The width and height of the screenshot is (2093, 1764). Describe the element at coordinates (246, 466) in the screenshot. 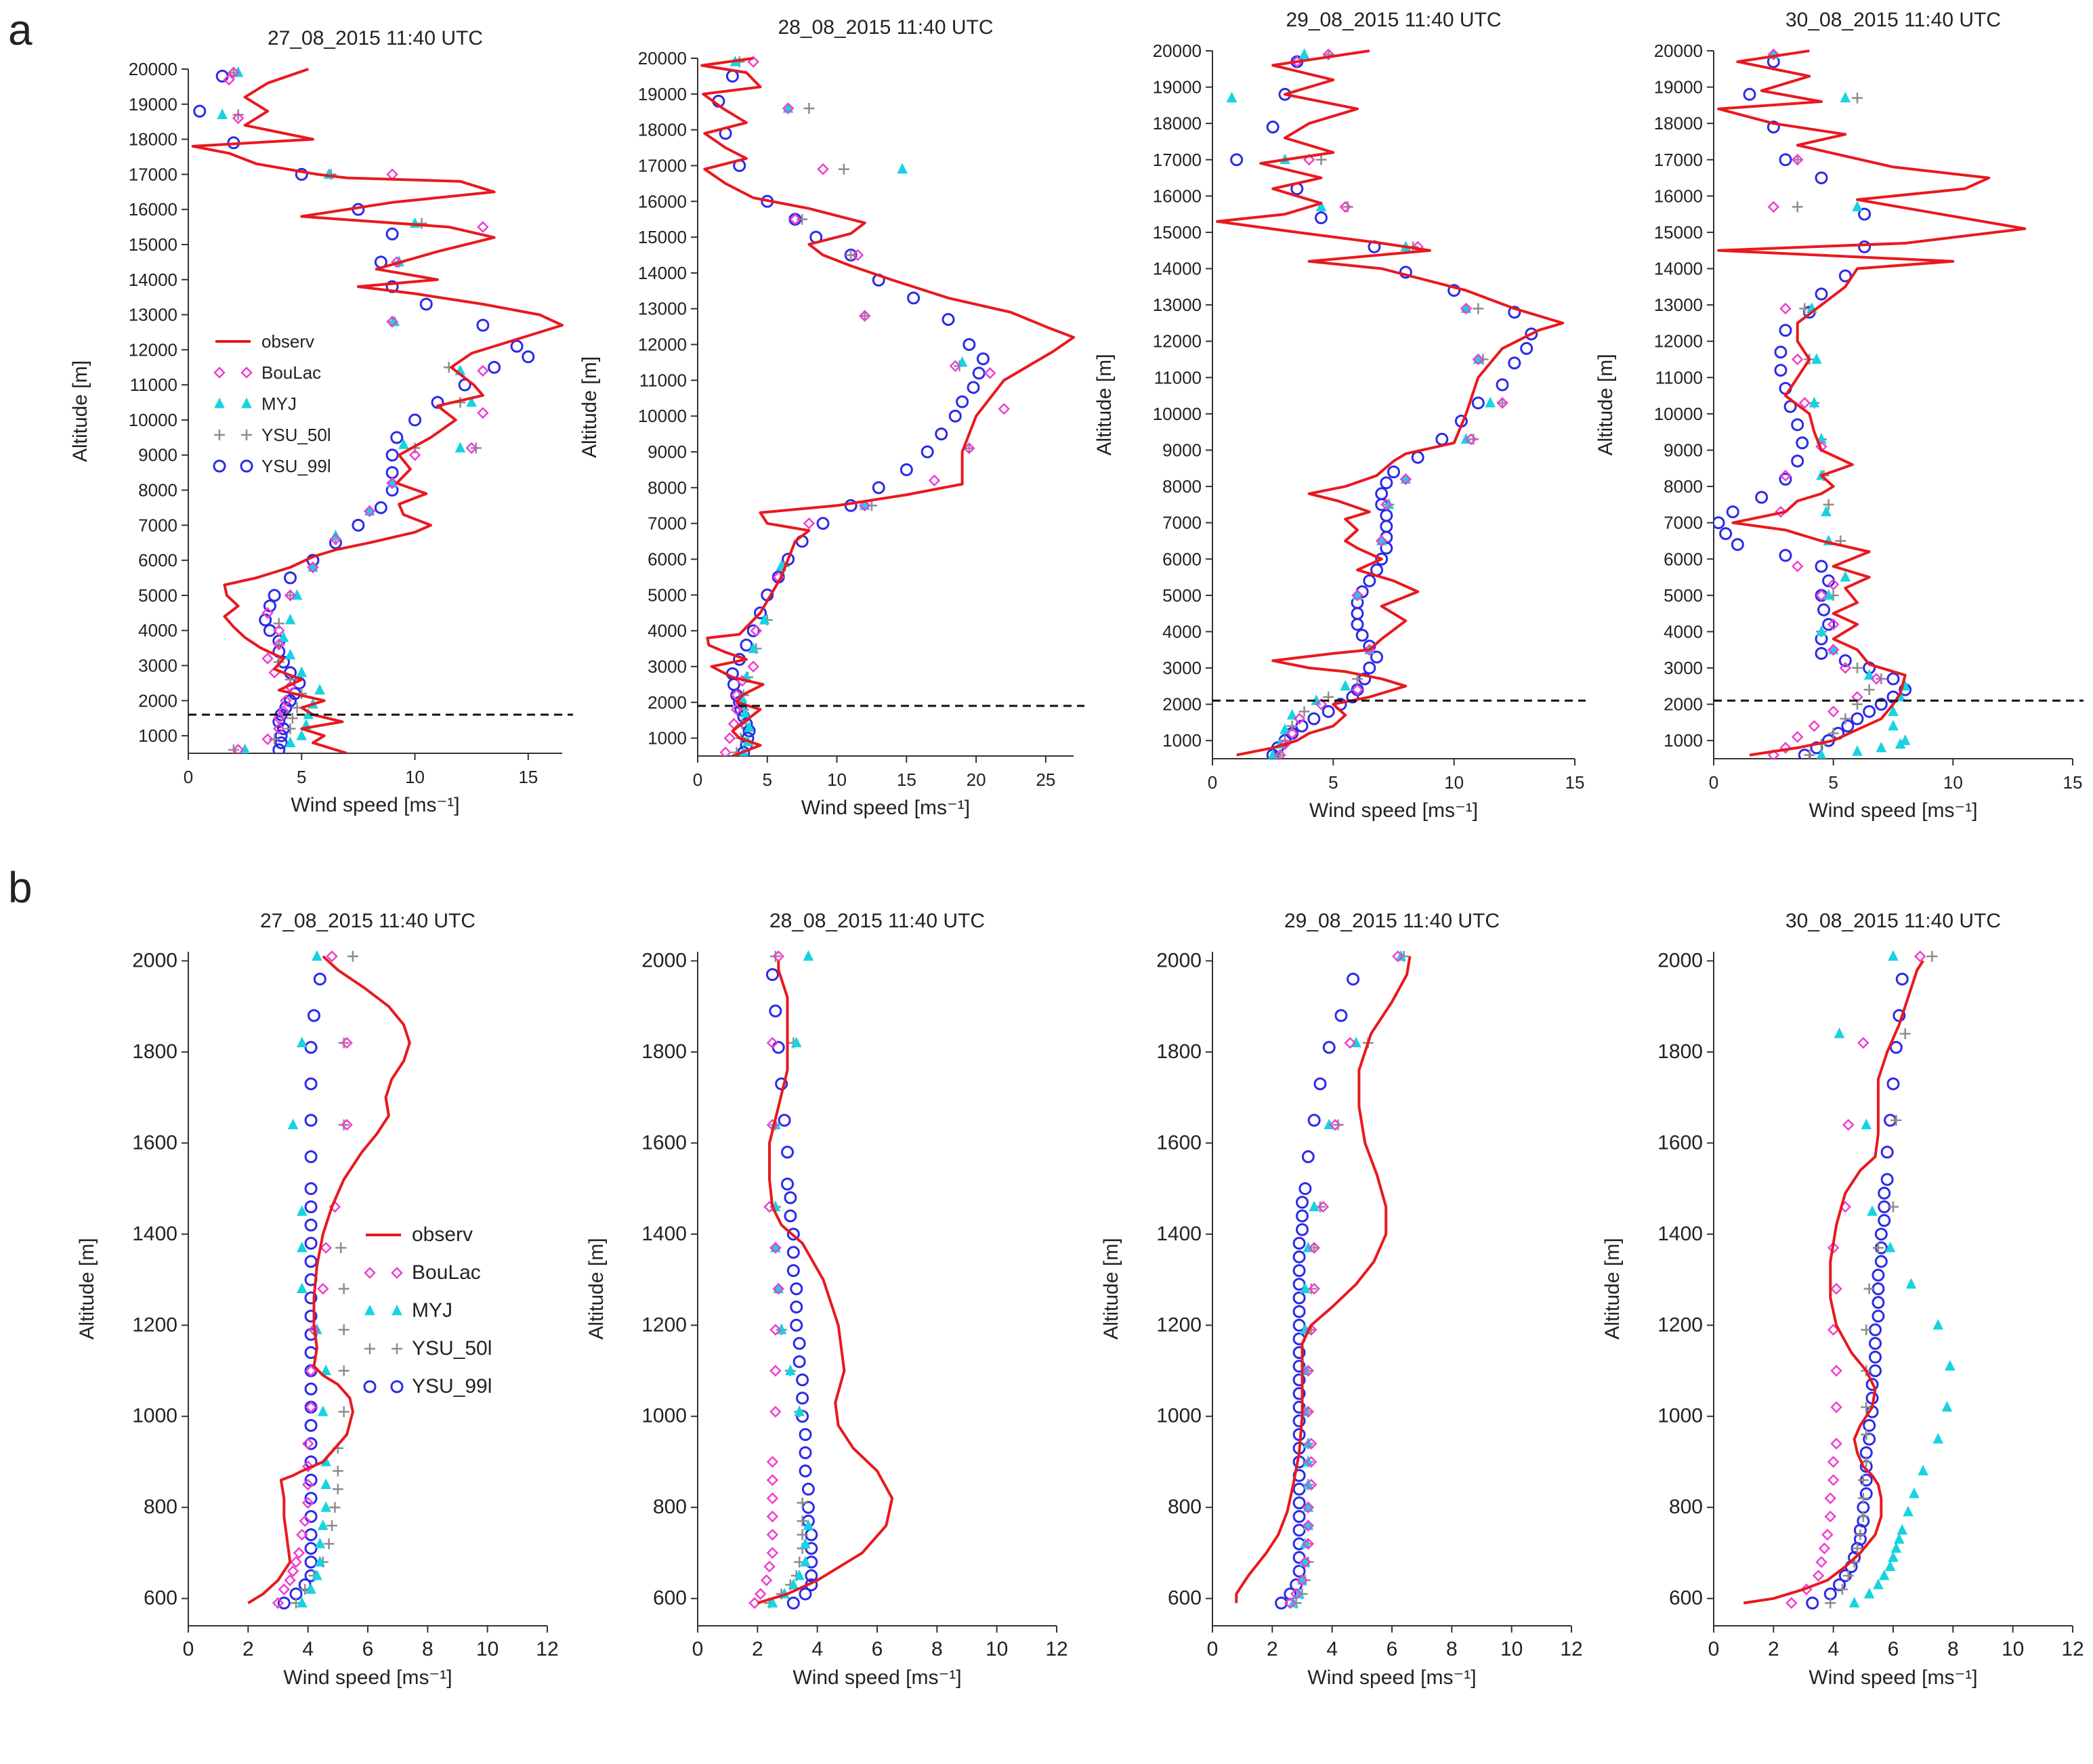

I see `legend-marker-YSU_99l` at that location.